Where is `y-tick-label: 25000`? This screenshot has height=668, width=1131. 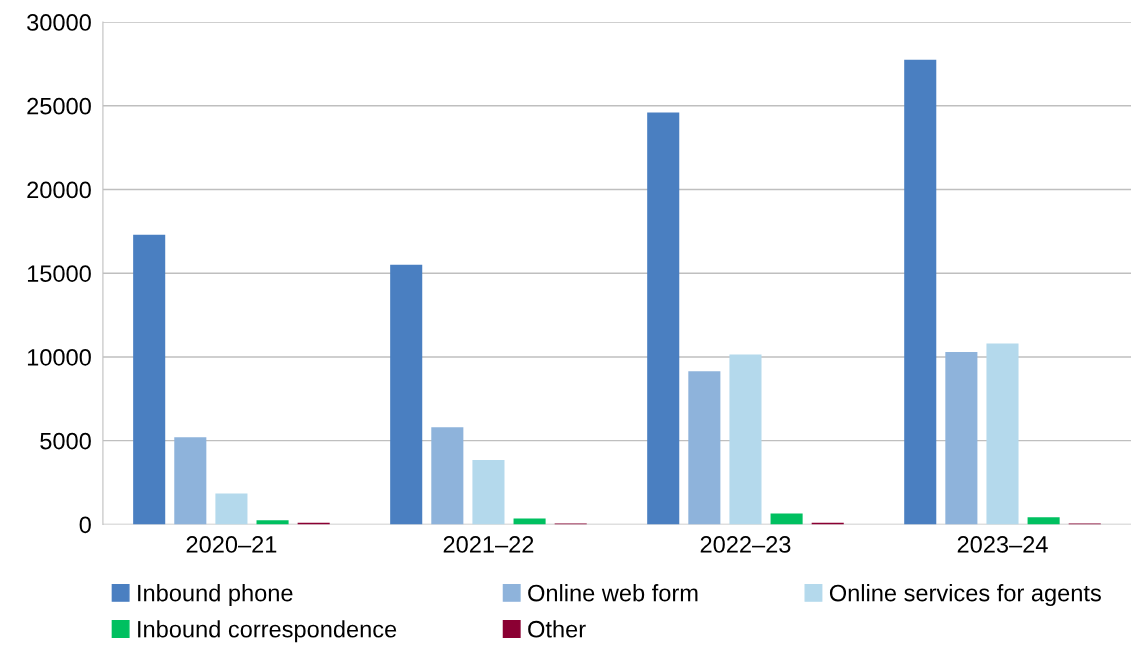
y-tick-label: 25000 is located at coordinates (59, 106).